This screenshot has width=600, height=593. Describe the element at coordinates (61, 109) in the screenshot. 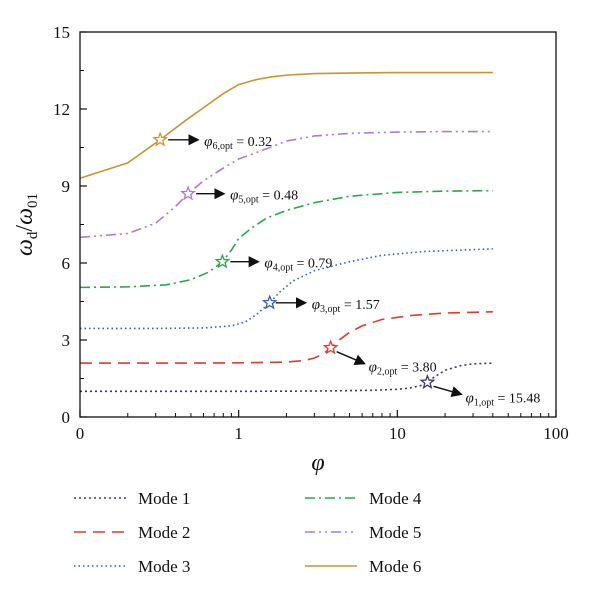

I see `y-tick-label: 12` at that location.